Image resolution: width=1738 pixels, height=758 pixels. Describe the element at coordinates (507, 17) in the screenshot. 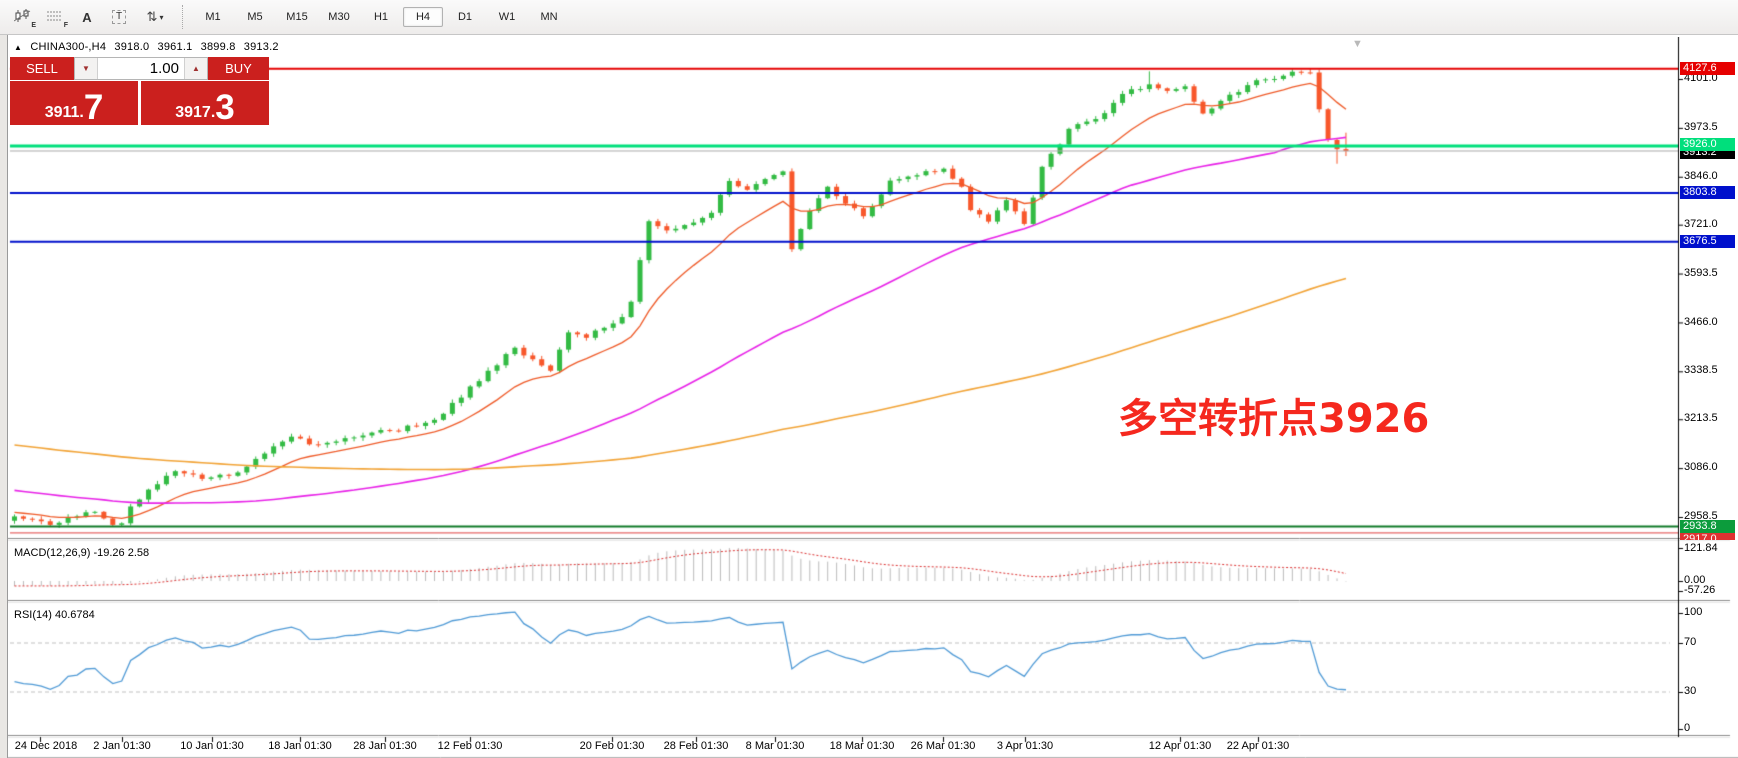

I see `tf-w1: W1` at that location.